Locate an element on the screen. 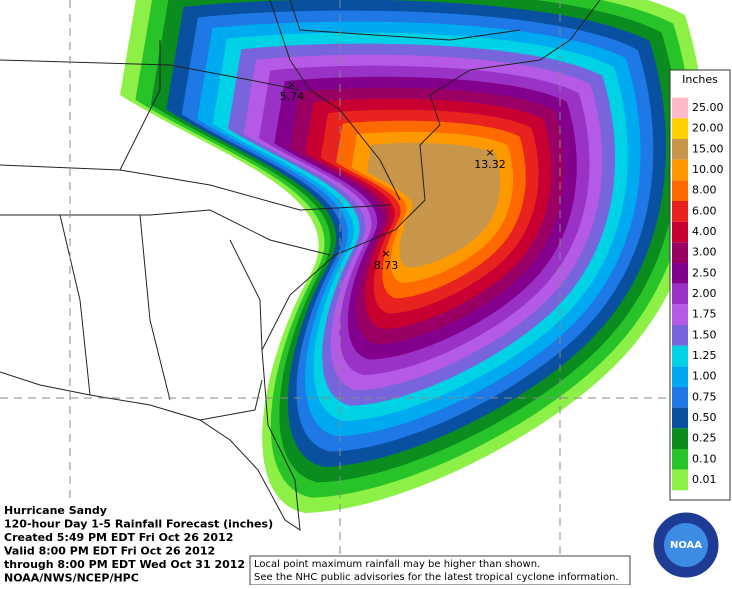 This screenshot has width=732, height=589. maximum-label: 8.73 is located at coordinates (386, 265).